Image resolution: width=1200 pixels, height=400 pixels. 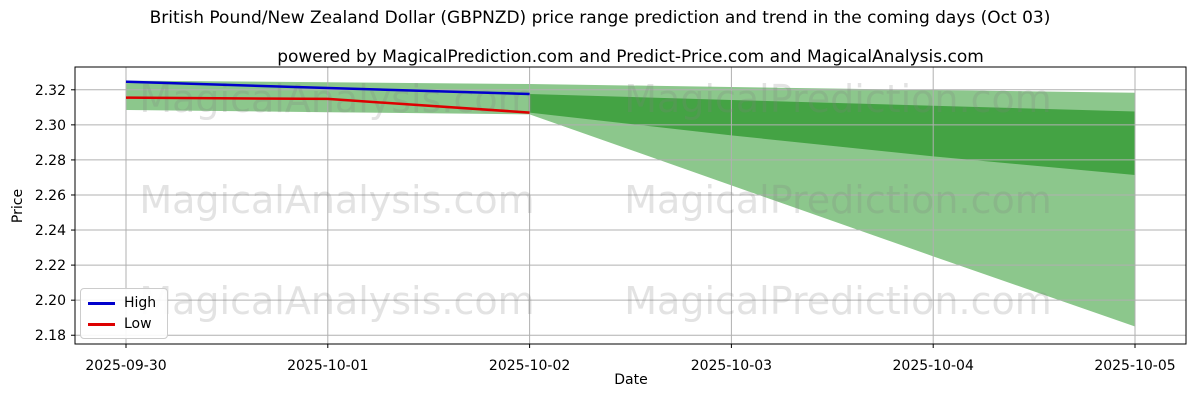 What do you see at coordinates (50, 231) in the screenshot?
I see `y-tick-label: 2.24` at bounding box center [50, 231].